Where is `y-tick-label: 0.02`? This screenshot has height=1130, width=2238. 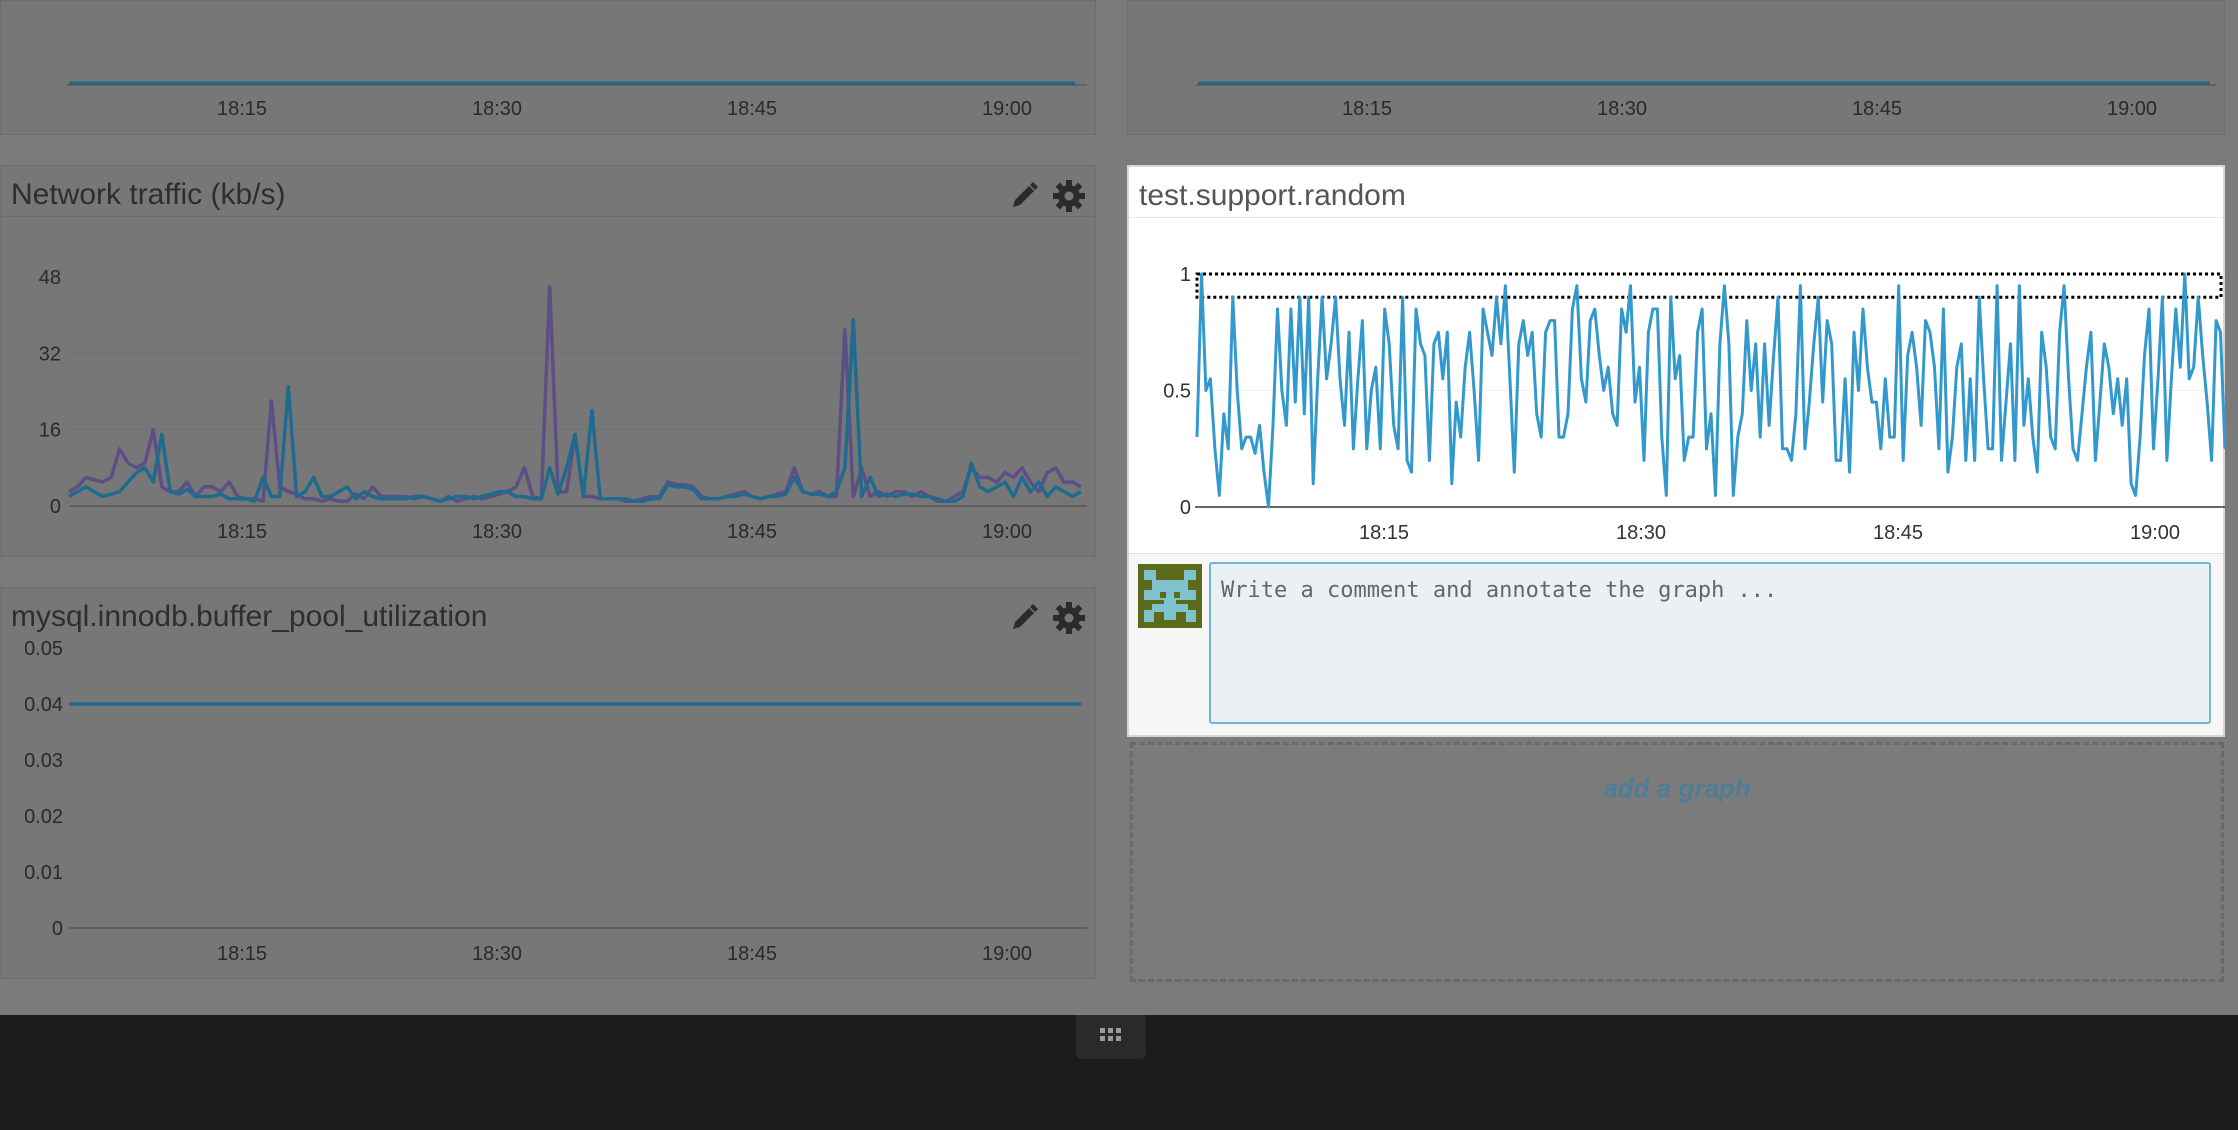
y-tick-label: 0.02 is located at coordinates (43, 817).